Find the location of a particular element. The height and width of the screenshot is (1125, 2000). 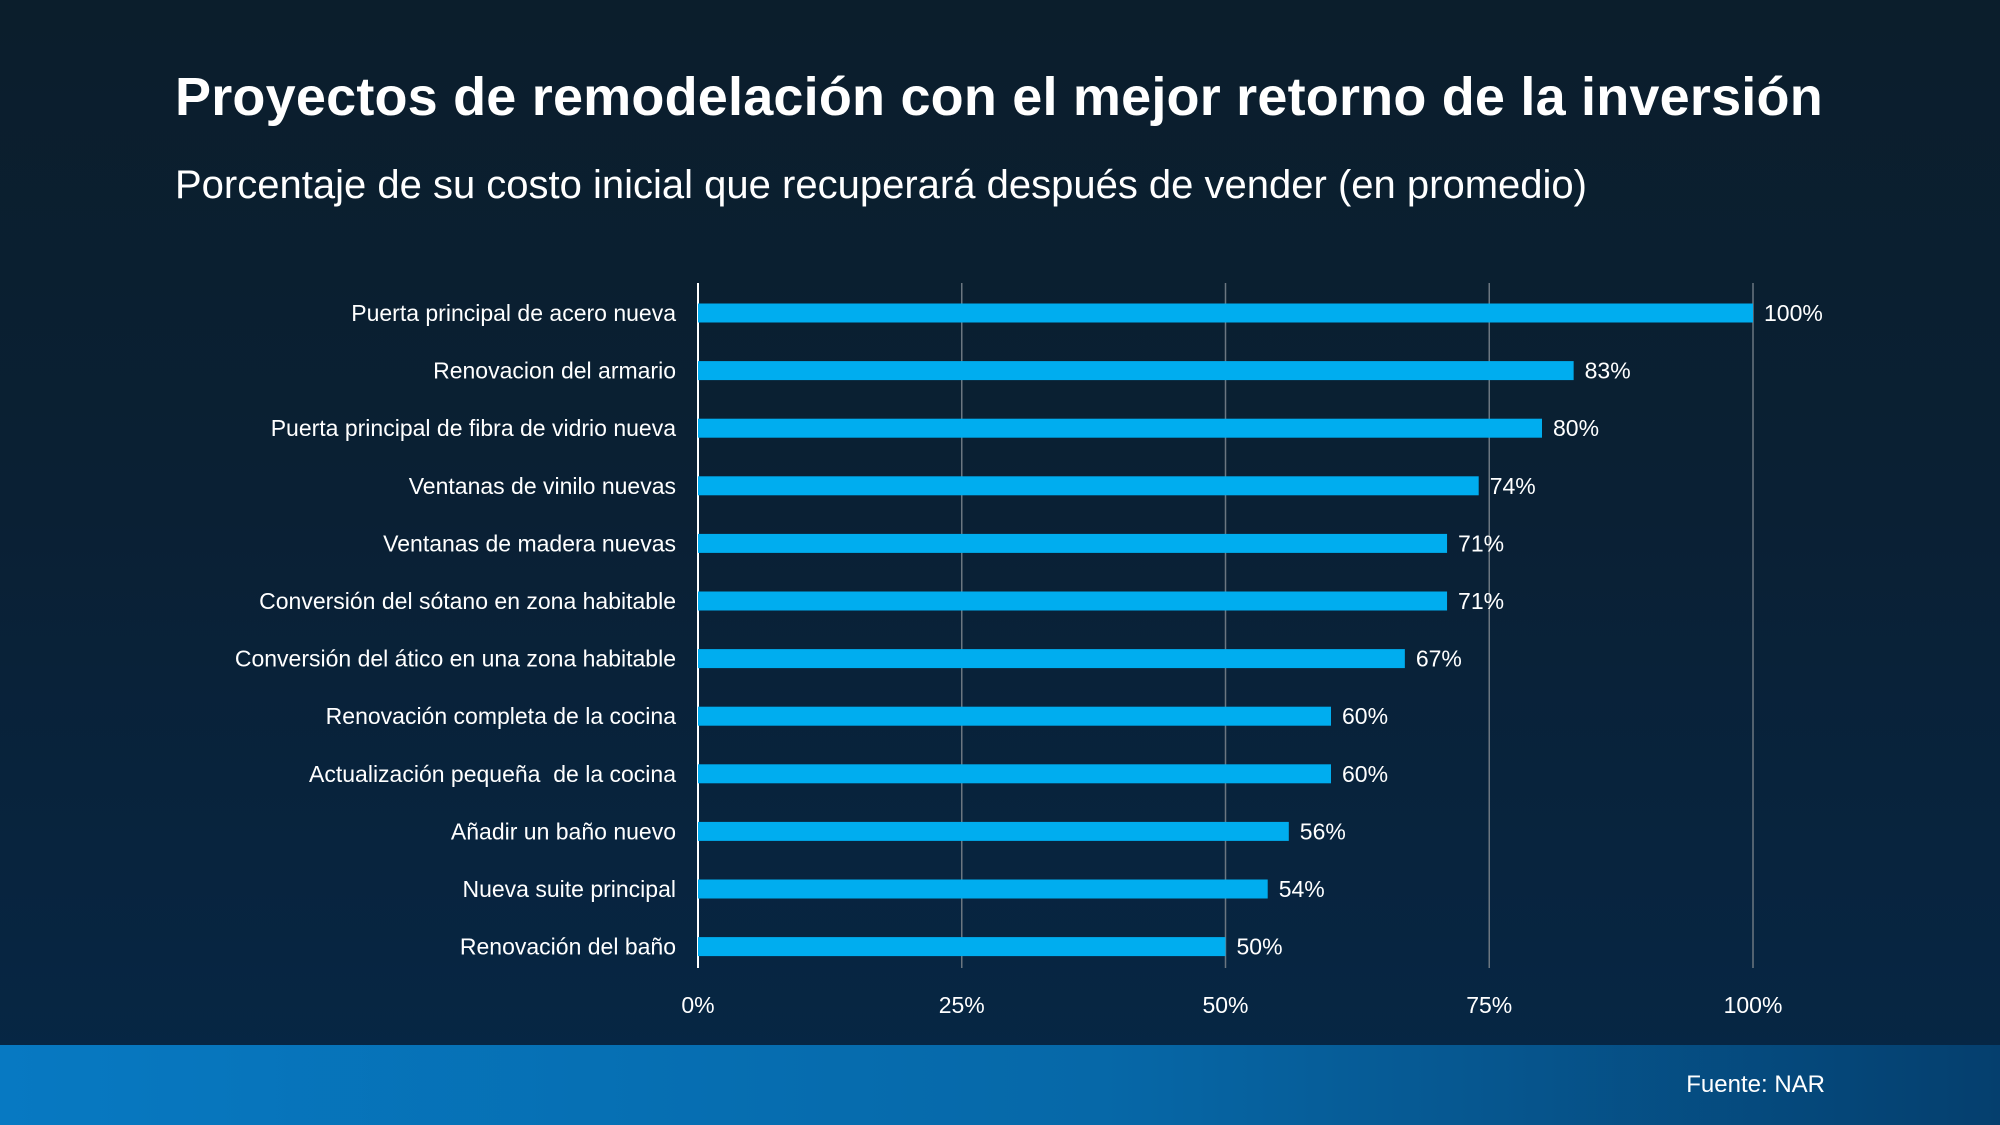

category-label: Renovación del baño is located at coordinates (568, 947).